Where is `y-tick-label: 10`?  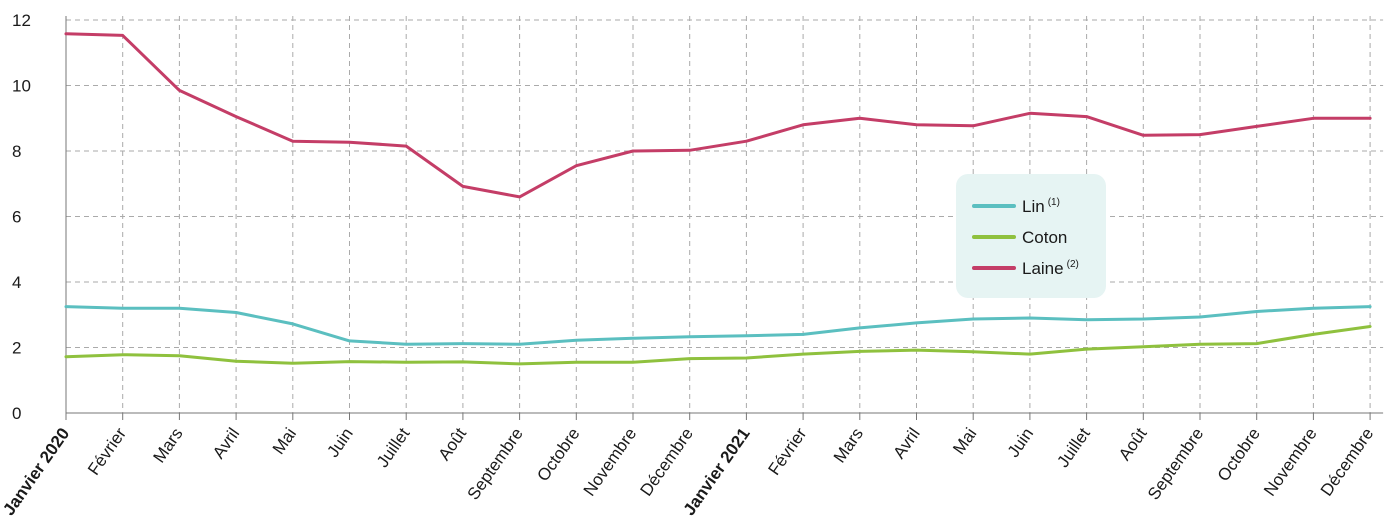
y-tick-label: 10 is located at coordinates (21, 86).